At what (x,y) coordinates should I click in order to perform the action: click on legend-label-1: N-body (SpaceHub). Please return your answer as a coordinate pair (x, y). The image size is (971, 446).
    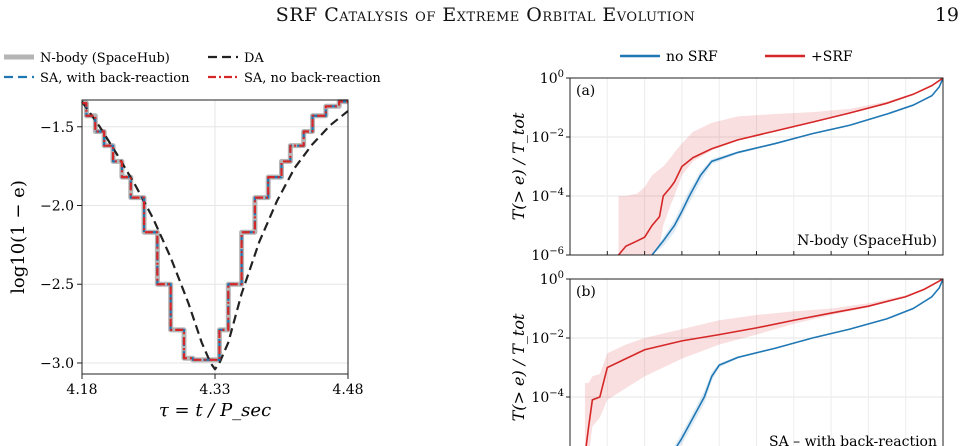
    Looking at the image, I should click on (105, 58).